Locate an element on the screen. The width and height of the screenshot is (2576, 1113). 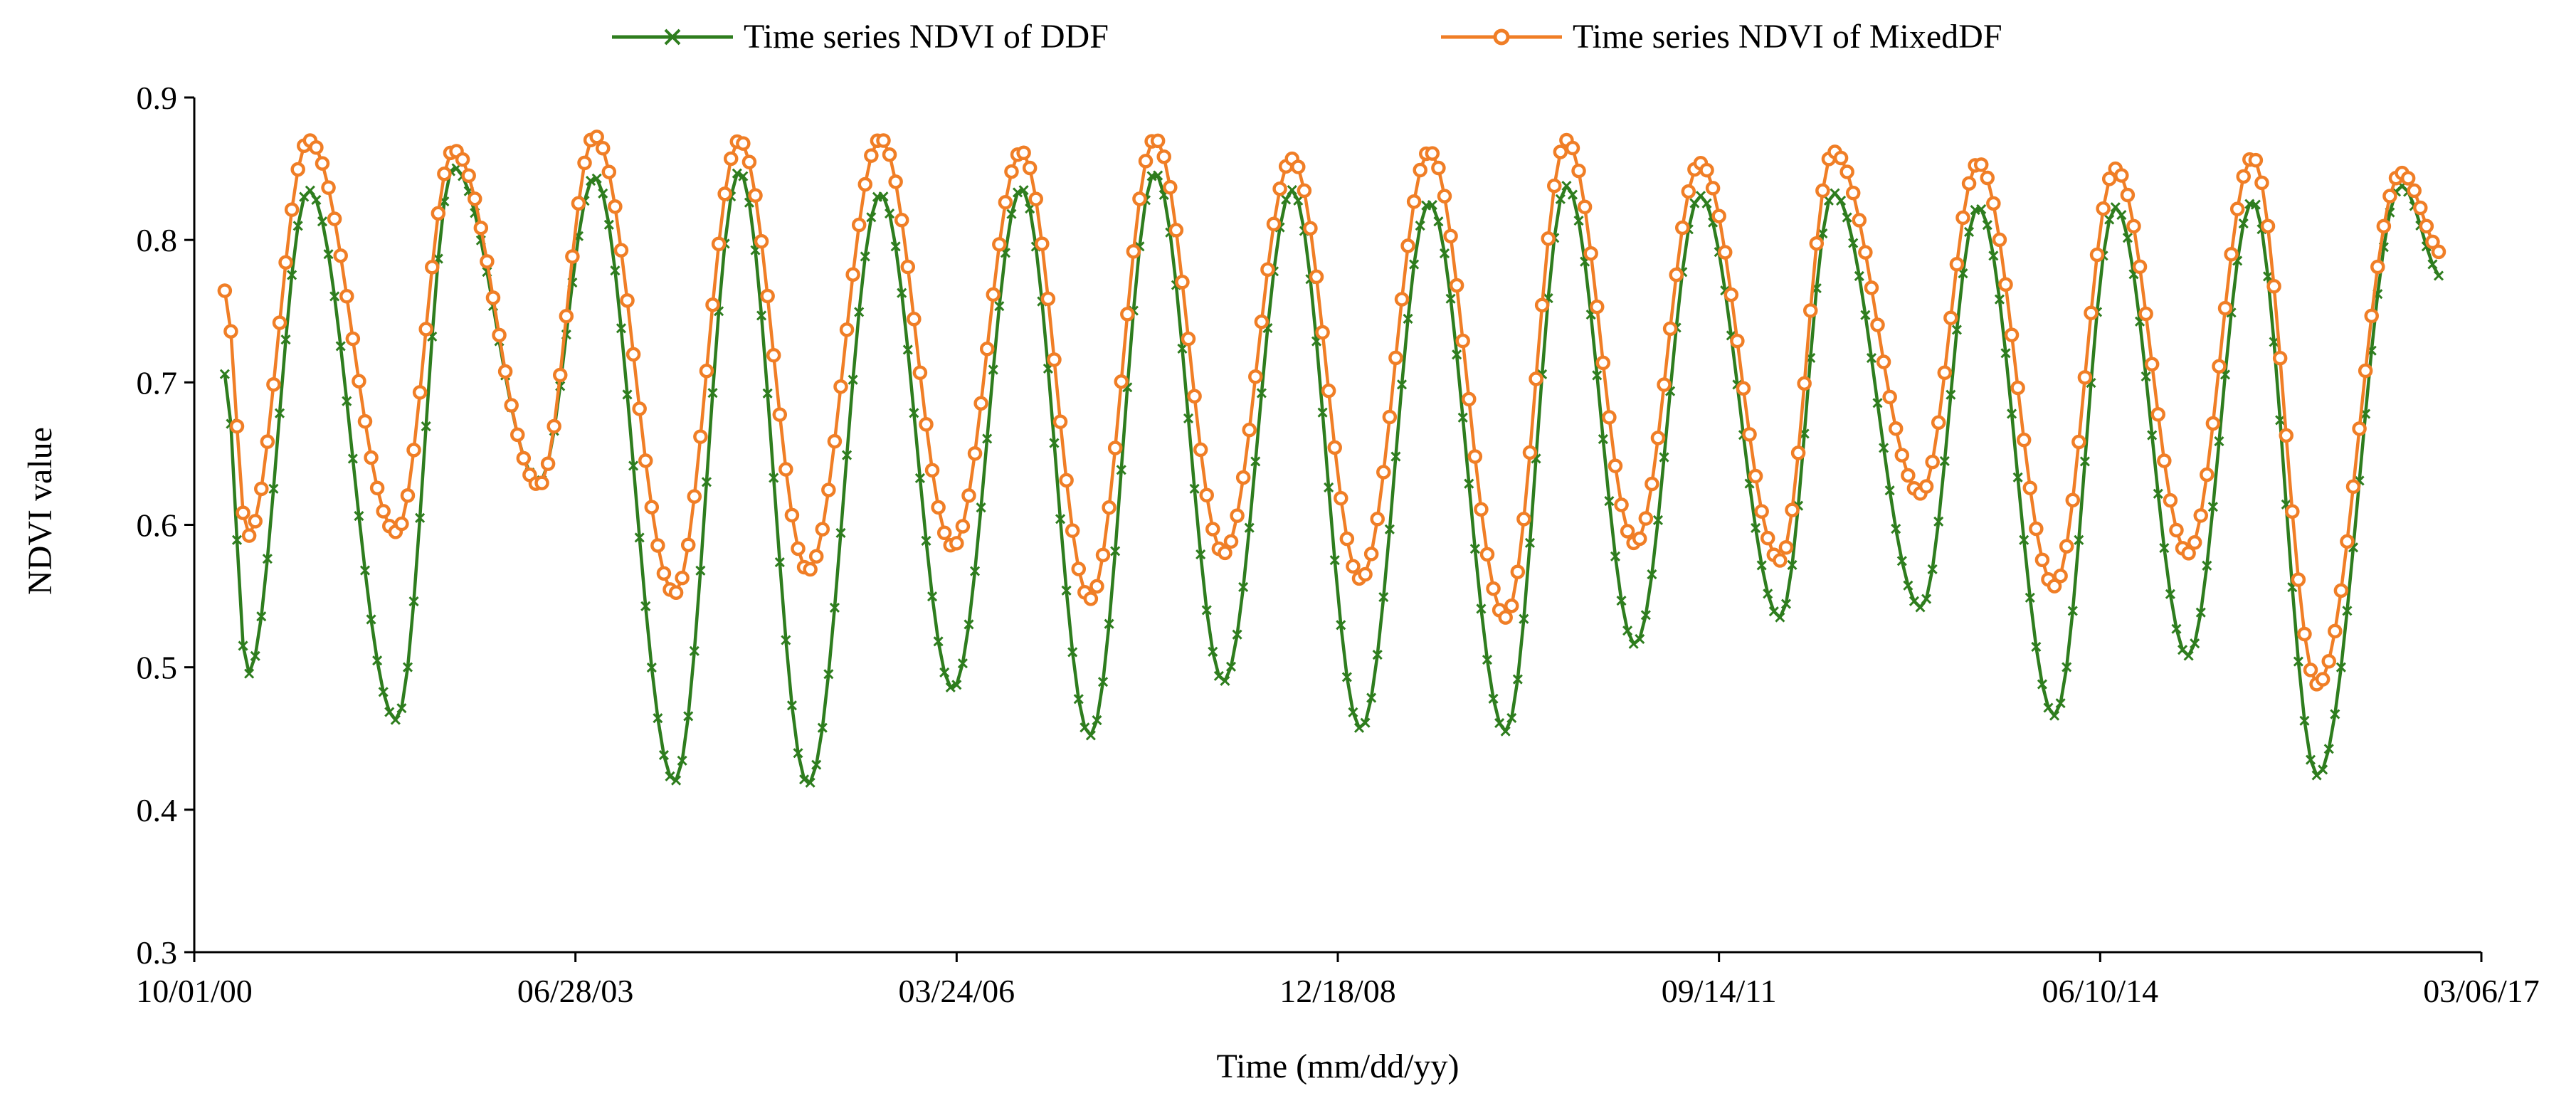
legend-item-mixeddf: Time series NDVI of MixedDF is located at coordinates (1721, 37).